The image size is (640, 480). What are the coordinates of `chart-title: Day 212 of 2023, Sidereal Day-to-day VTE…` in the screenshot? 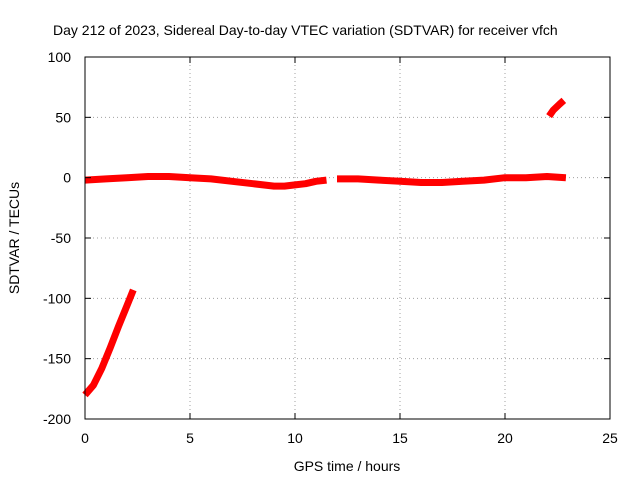 It's located at (305, 30).